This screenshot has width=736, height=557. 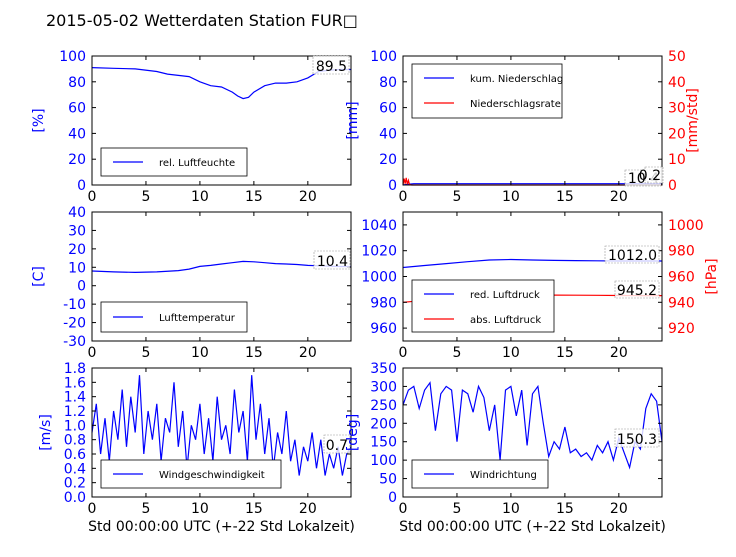 What do you see at coordinates (77, 213) in the screenshot?
I see `y-tick-label-temperature-7: 40` at bounding box center [77, 213].